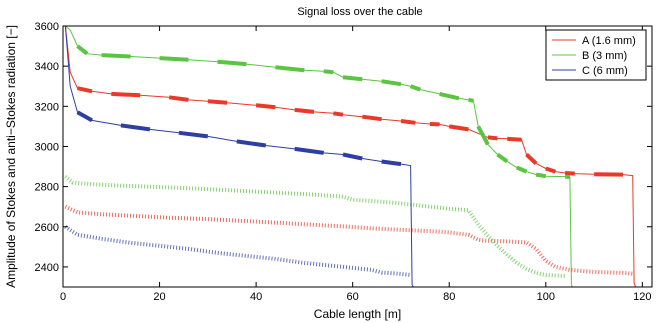  Describe the element at coordinates (239, 138) in the screenshot. I see `series-c-stokes-emphasis` at that location.